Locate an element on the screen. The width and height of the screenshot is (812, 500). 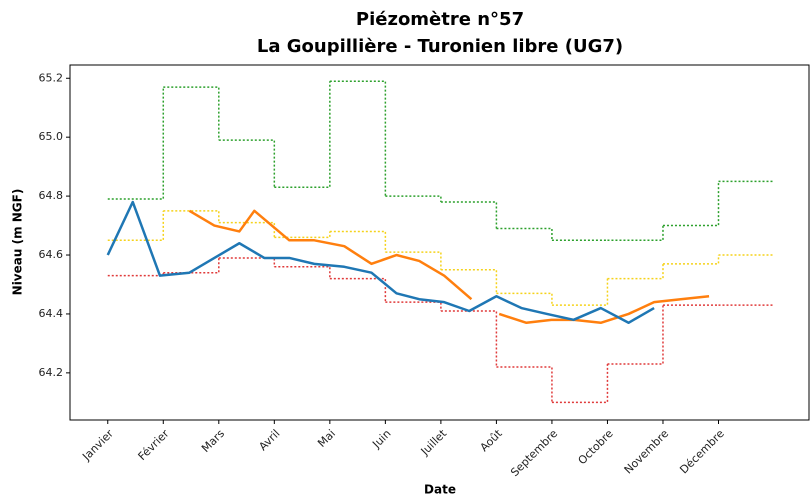
chart-subtitle: La Goupillière - Turonien libre (UG7) is located at coordinates (440, 46).